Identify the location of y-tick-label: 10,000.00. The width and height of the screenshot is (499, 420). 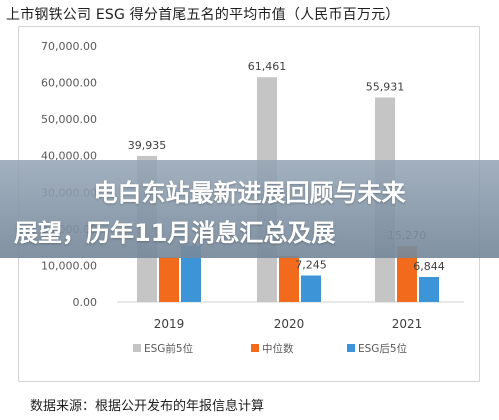
(69, 265).